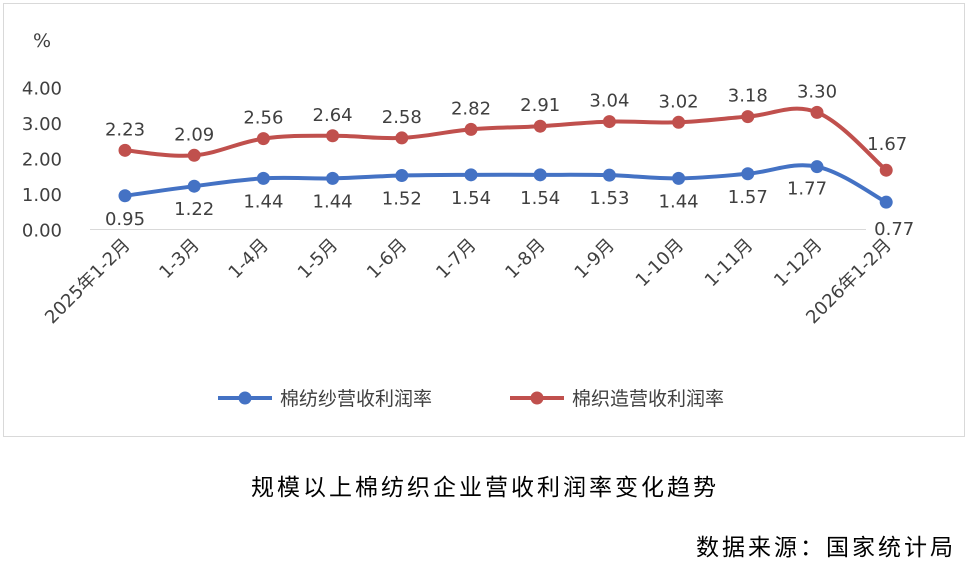 This screenshot has width=970, height=566. I want to click on data-label: 2.58, so click(402, 117).